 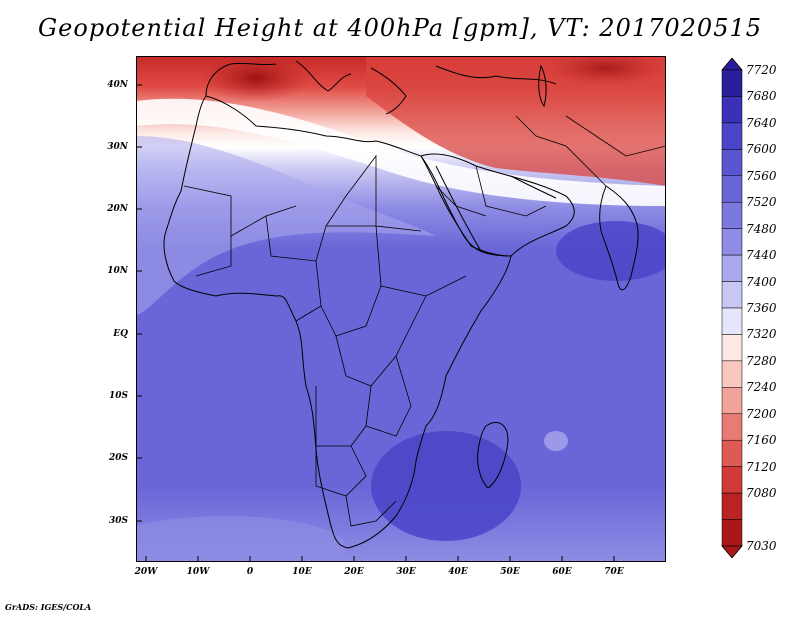 What do you see at coordinates (256, 79) in the screenshot?
I see `field-hotspot-west` at bounding box center [256, 79].